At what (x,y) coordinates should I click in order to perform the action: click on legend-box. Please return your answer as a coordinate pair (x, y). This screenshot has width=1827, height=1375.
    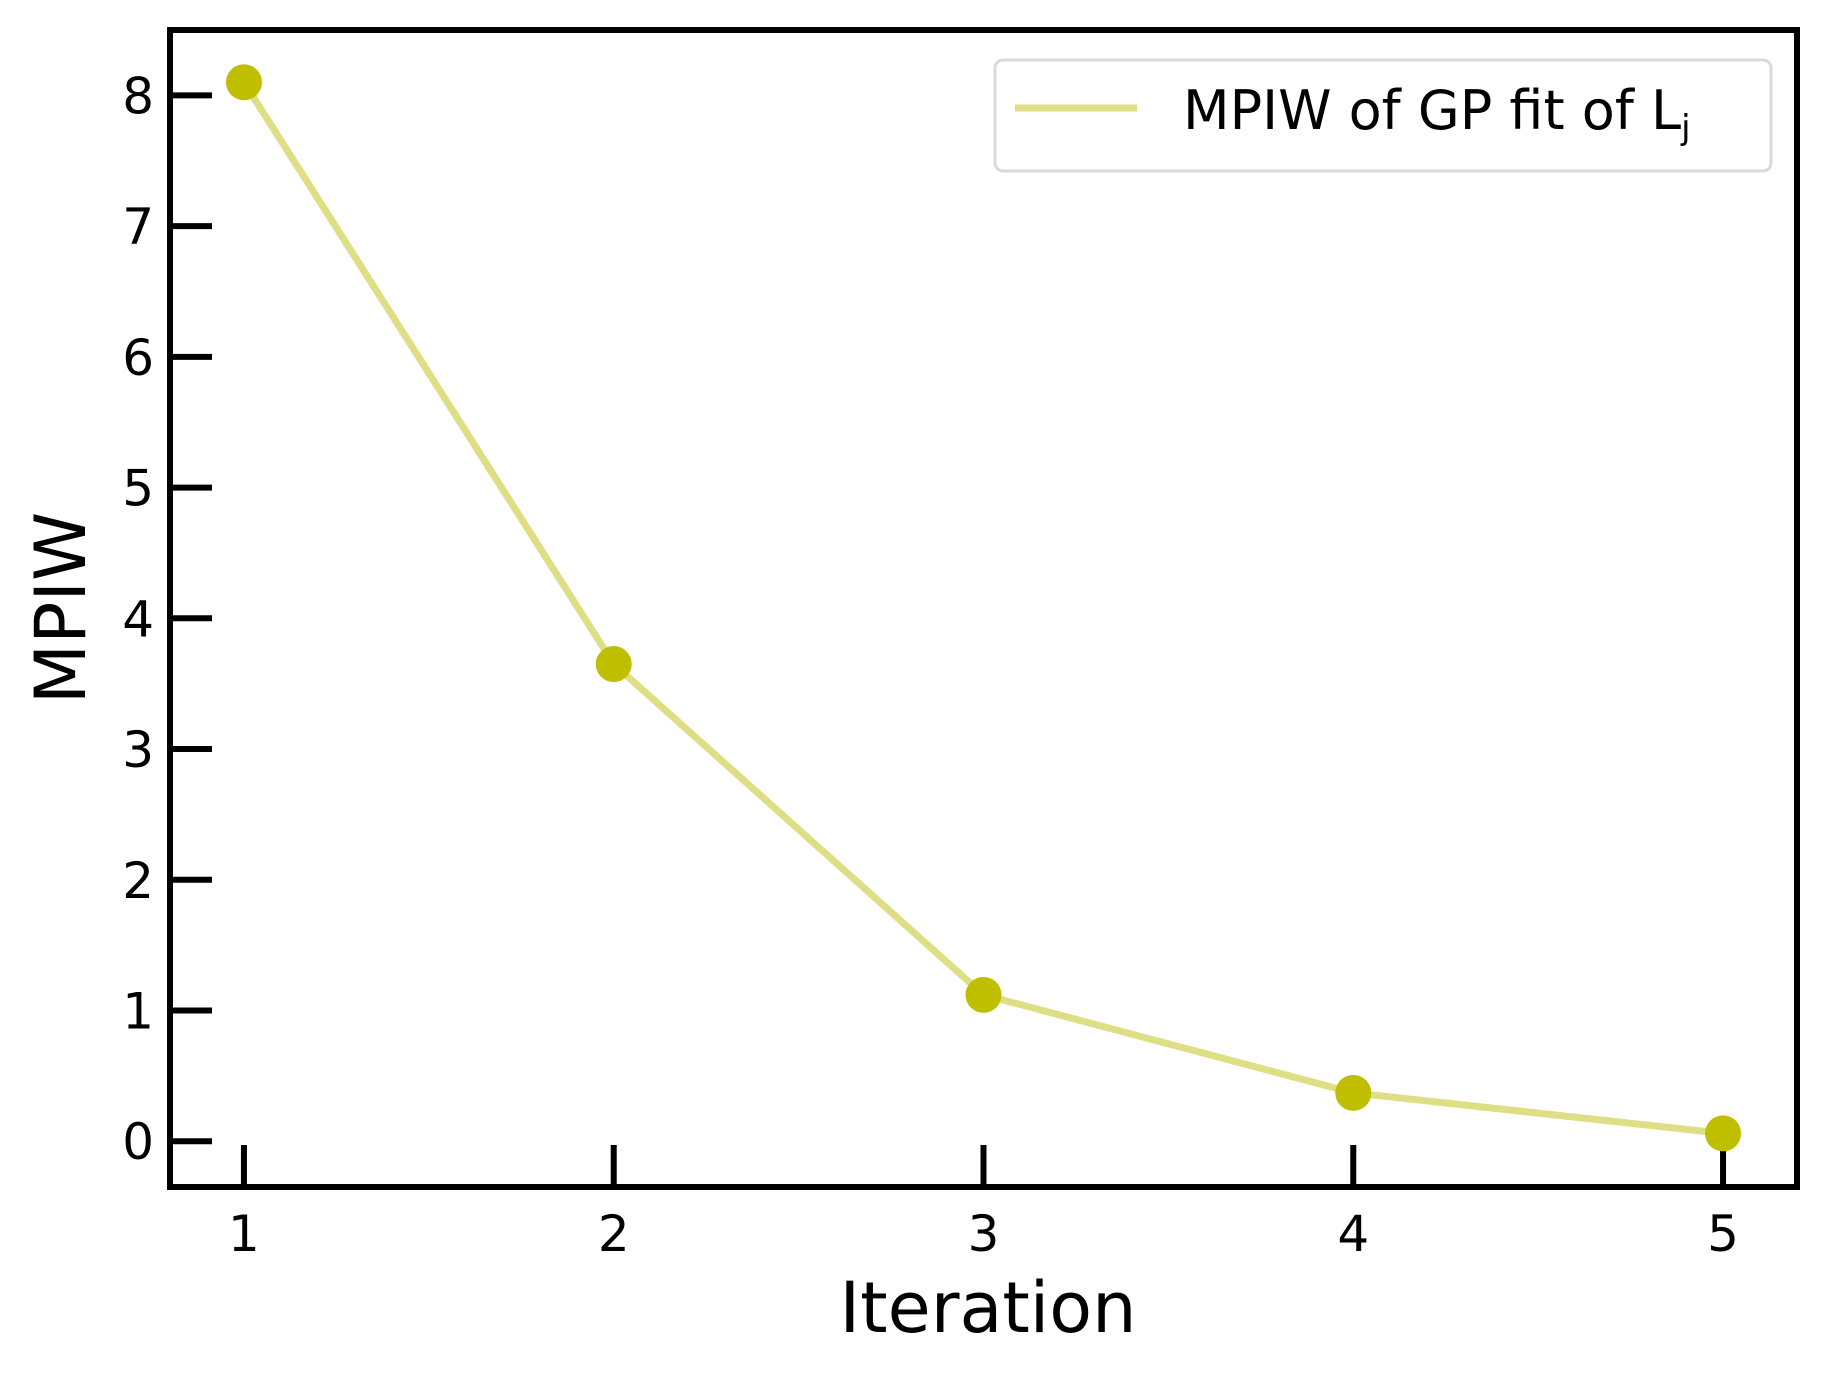
    Looking at the image, I should click on (1383, 115).